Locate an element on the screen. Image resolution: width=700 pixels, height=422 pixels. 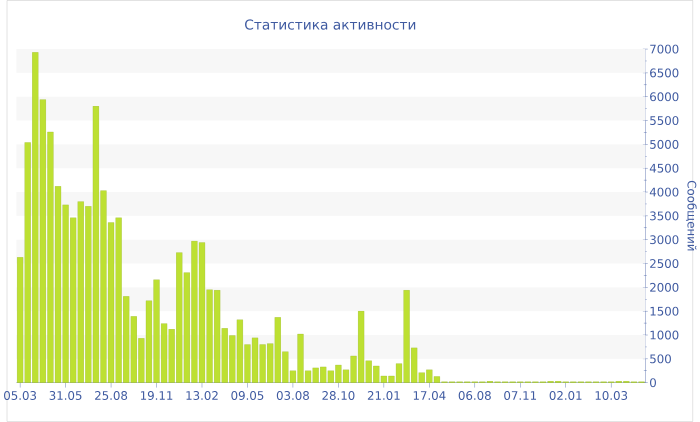
y-tick-label: 3500 is located at coordinates (664, 215).